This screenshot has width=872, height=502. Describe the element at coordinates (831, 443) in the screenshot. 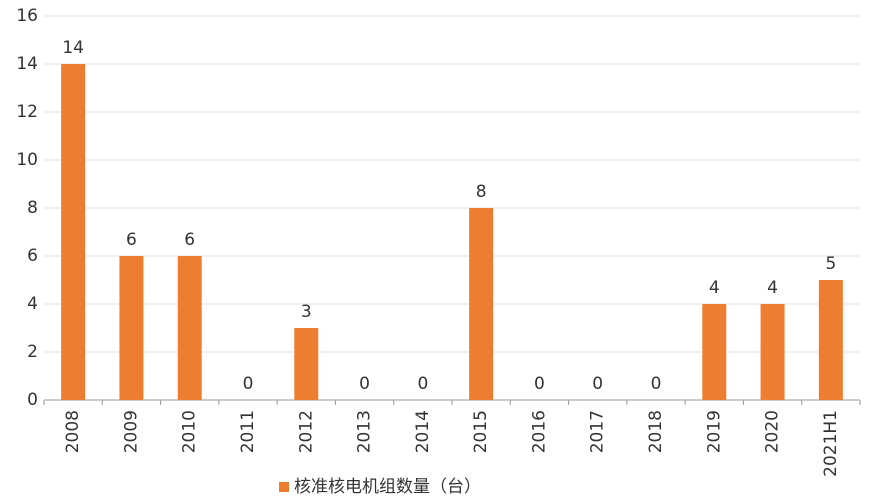

I see `x-tick-label: 2021H1` at that location.